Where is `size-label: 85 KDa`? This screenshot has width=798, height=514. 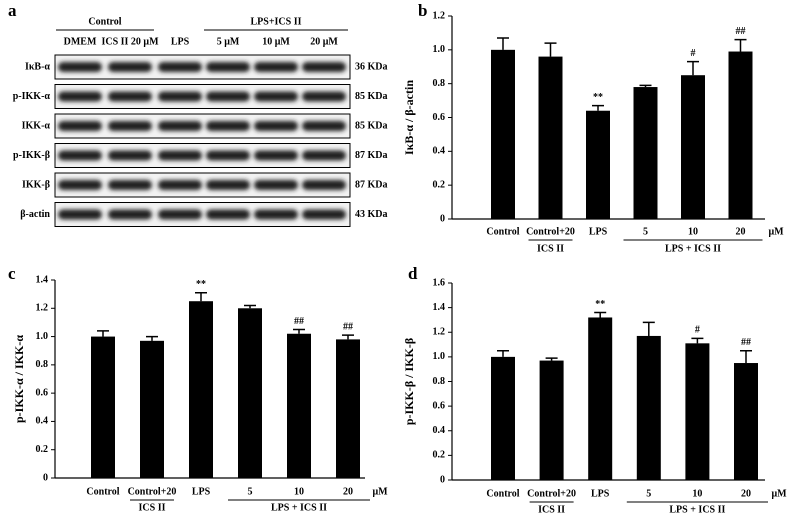
size-label: 85 KDa is located at coordinates (371, 125).